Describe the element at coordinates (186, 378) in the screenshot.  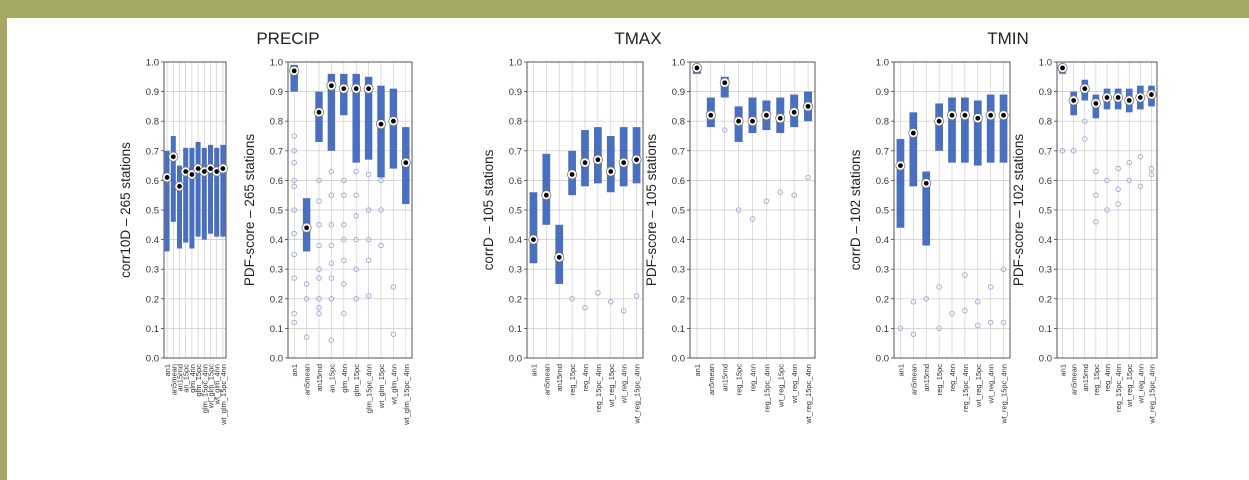
I see `x-tick-label: an_15pc` at that location.